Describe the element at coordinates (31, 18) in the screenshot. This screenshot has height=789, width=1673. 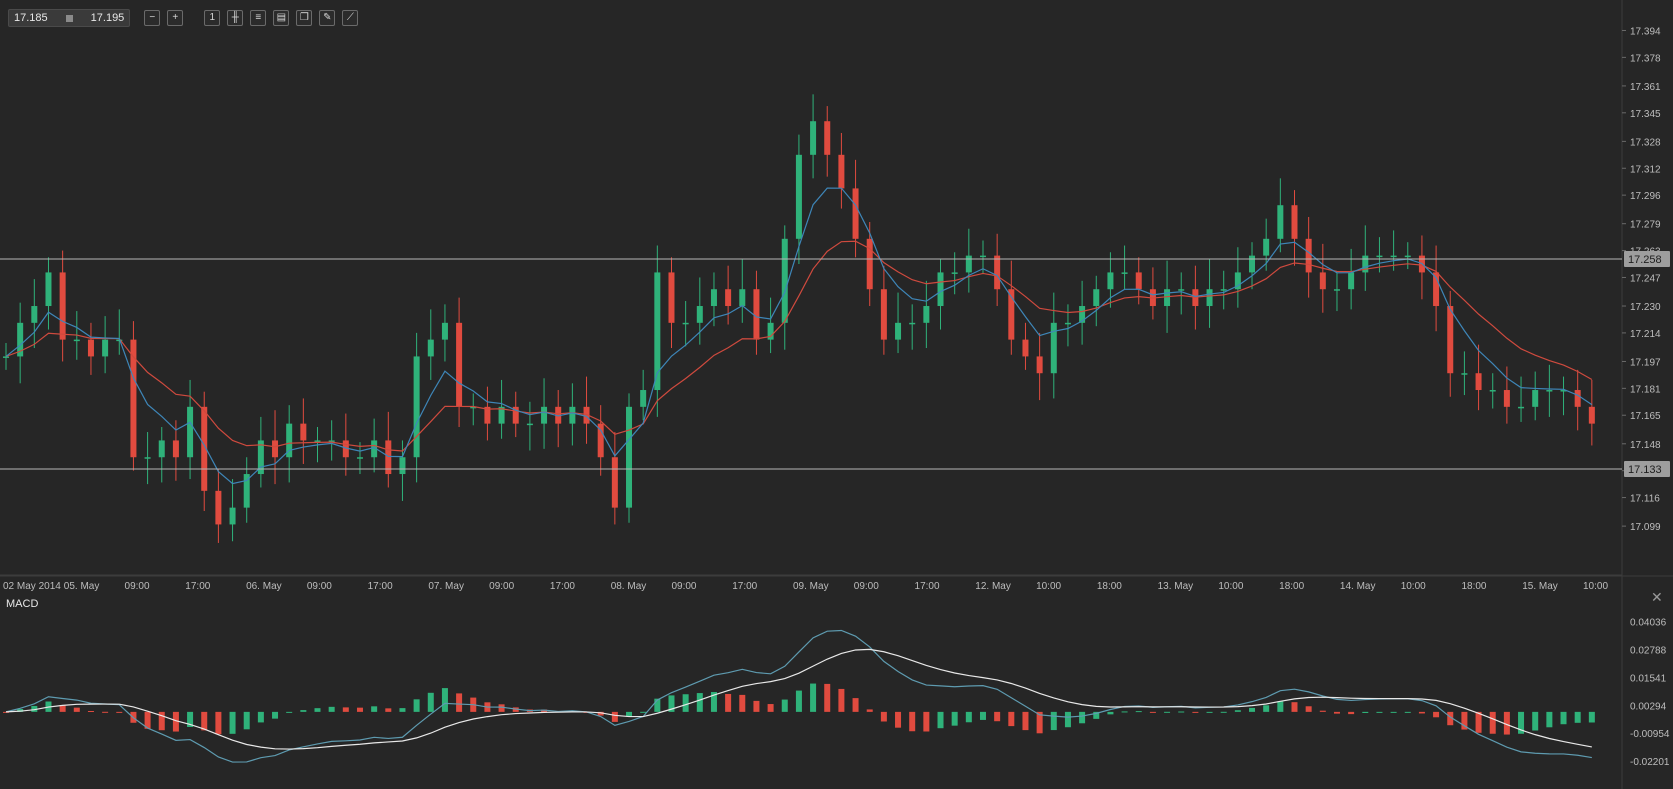
I see `bid-price: 17.185` at that location.